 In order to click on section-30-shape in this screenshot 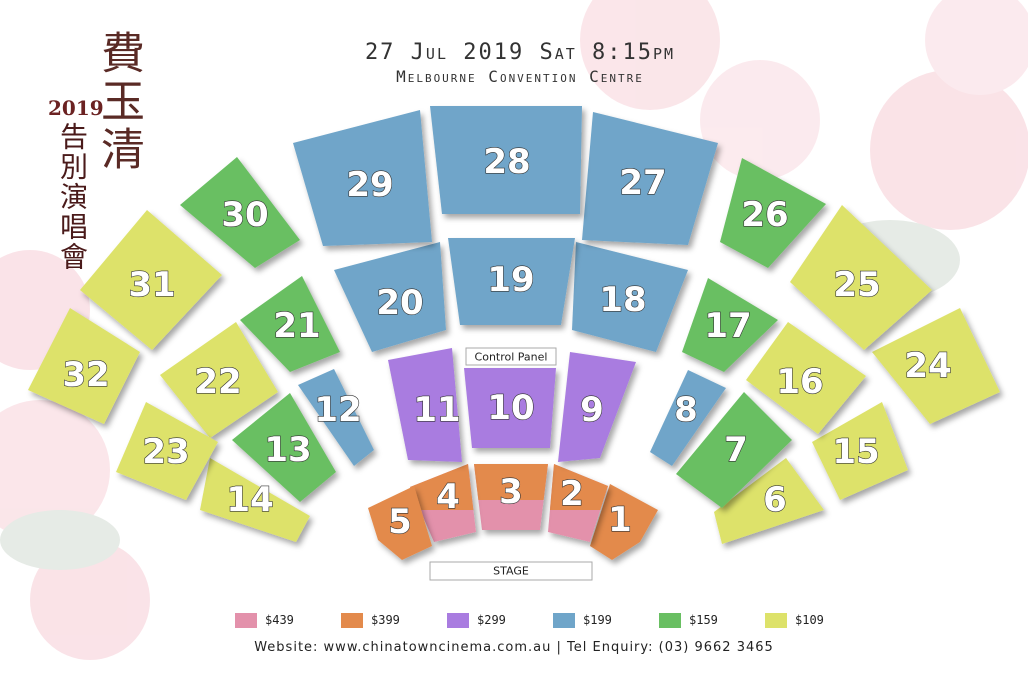, I will do `click(240, 212)`.